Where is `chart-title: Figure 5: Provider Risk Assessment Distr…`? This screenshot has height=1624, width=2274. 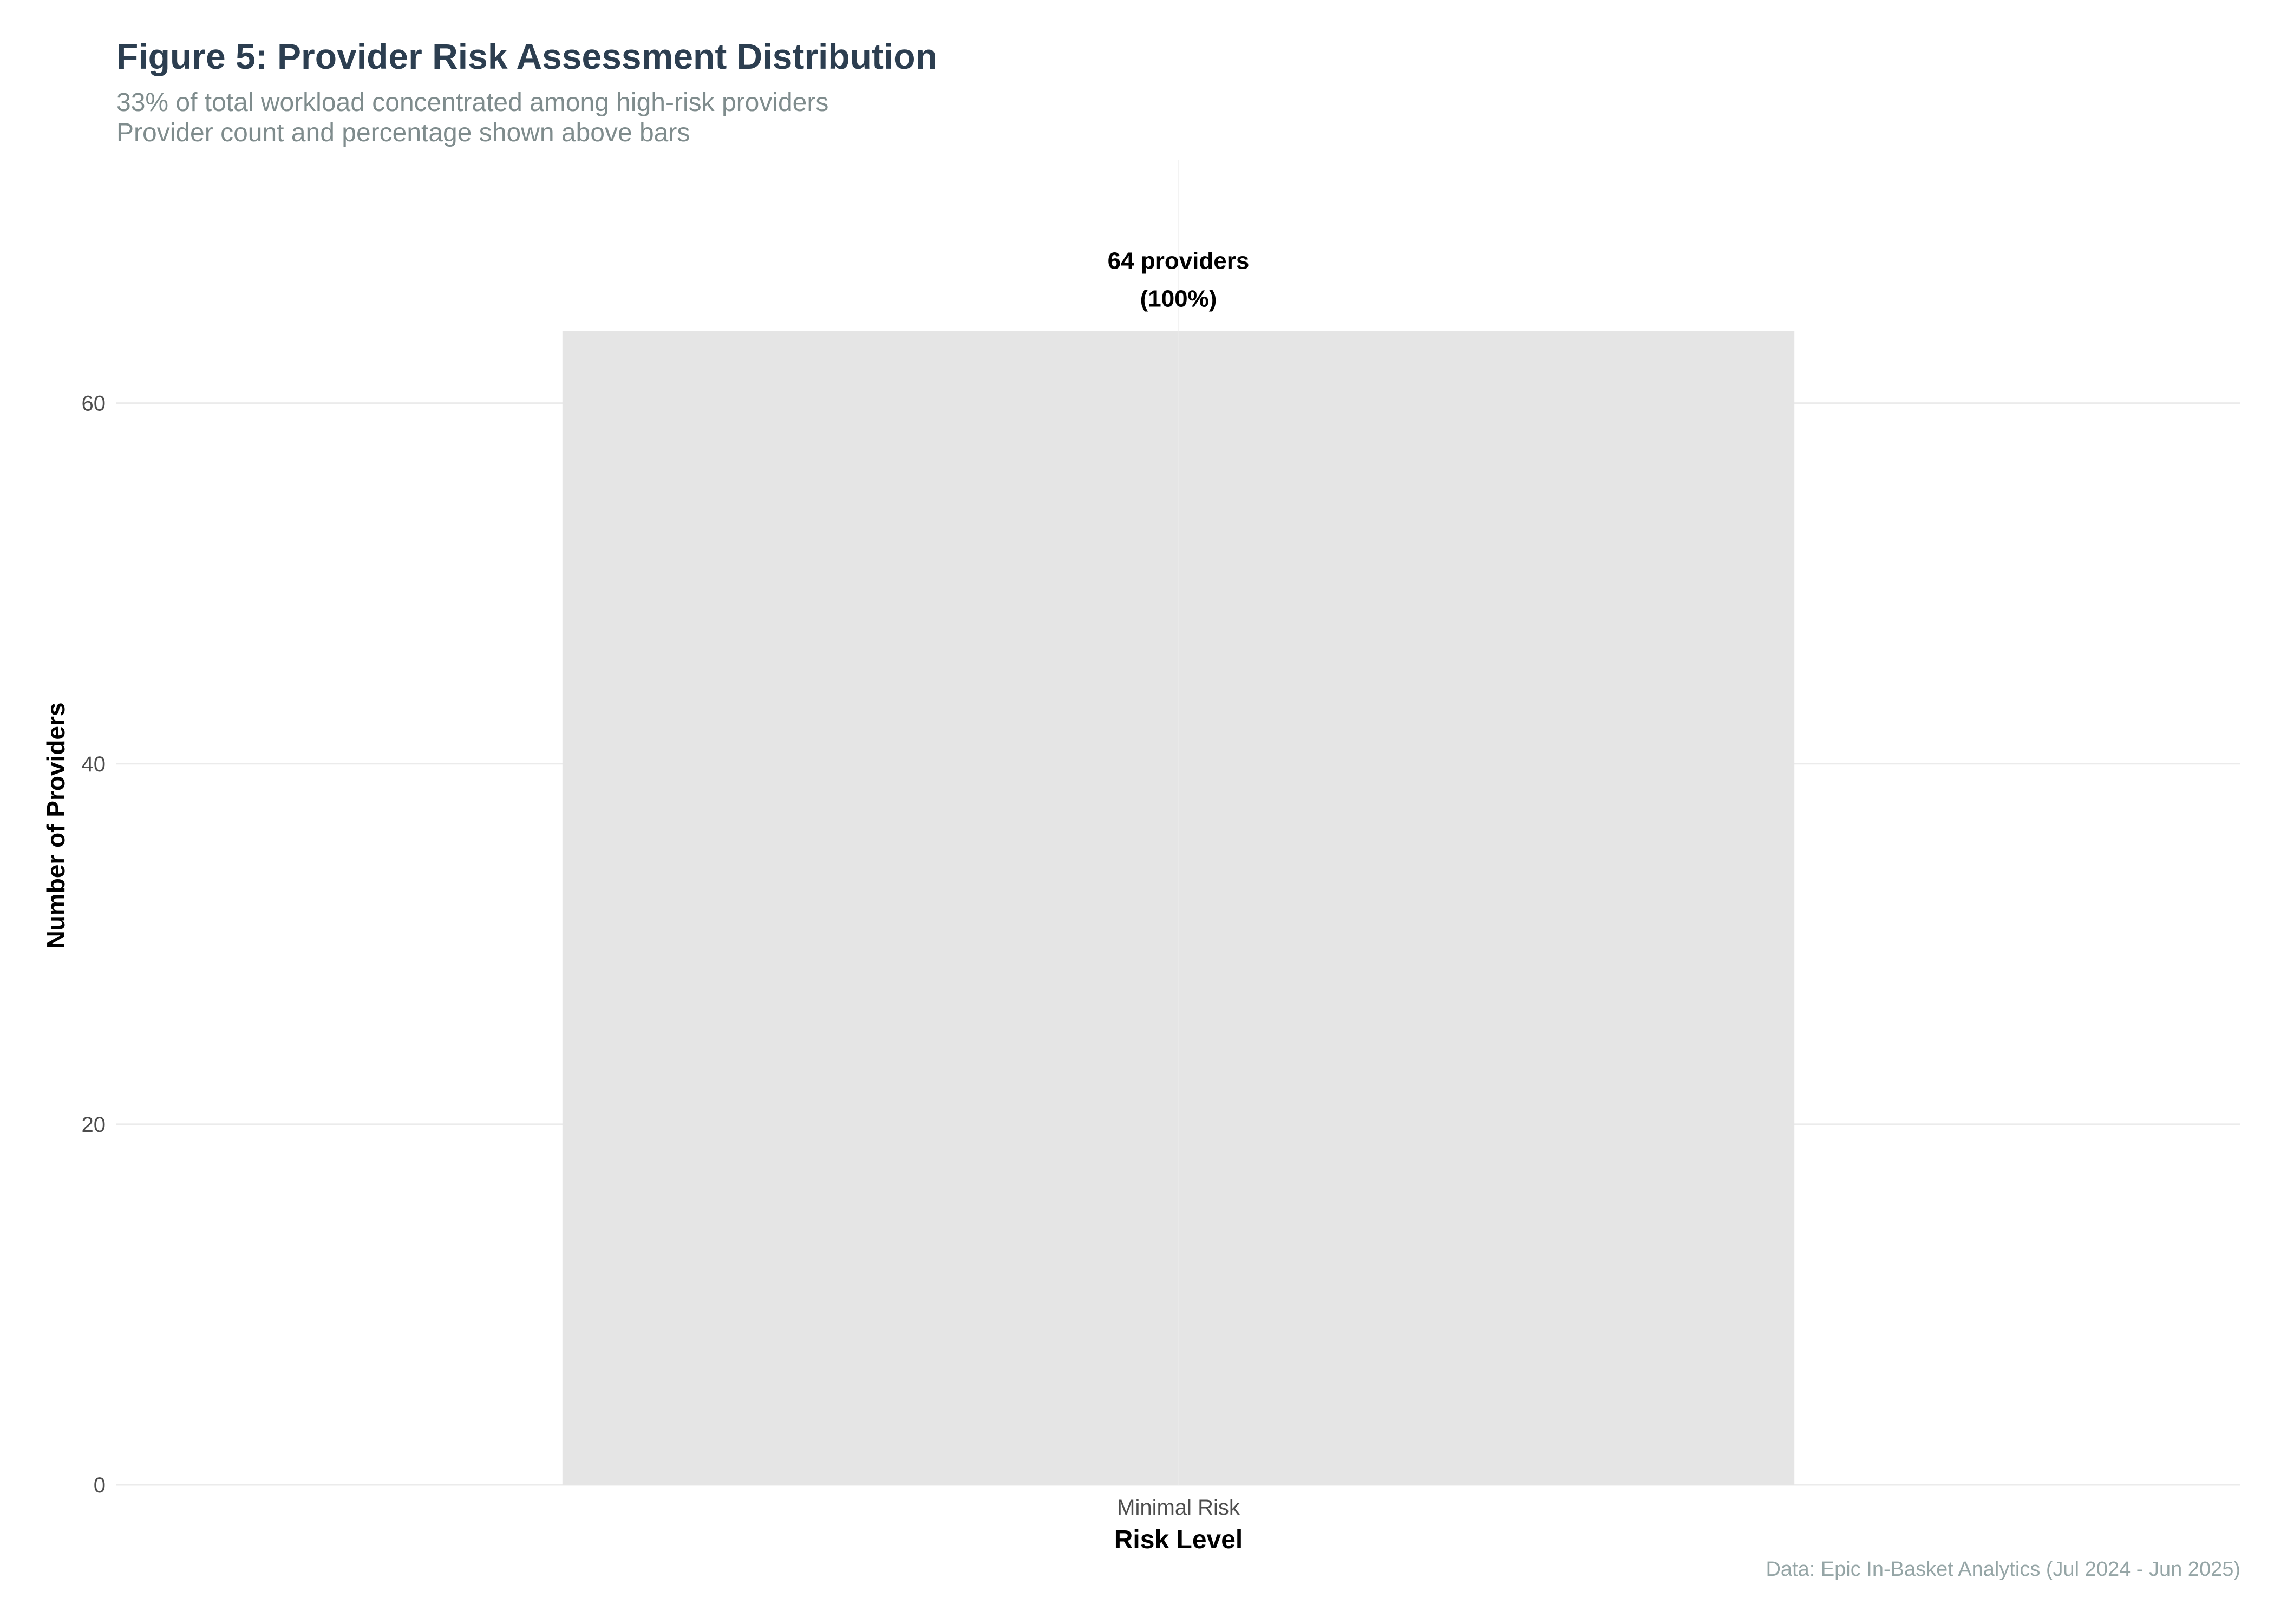 chart-title: Figure 5: Provider Risk Assessment Distr… is located at coordinates (527, 56).